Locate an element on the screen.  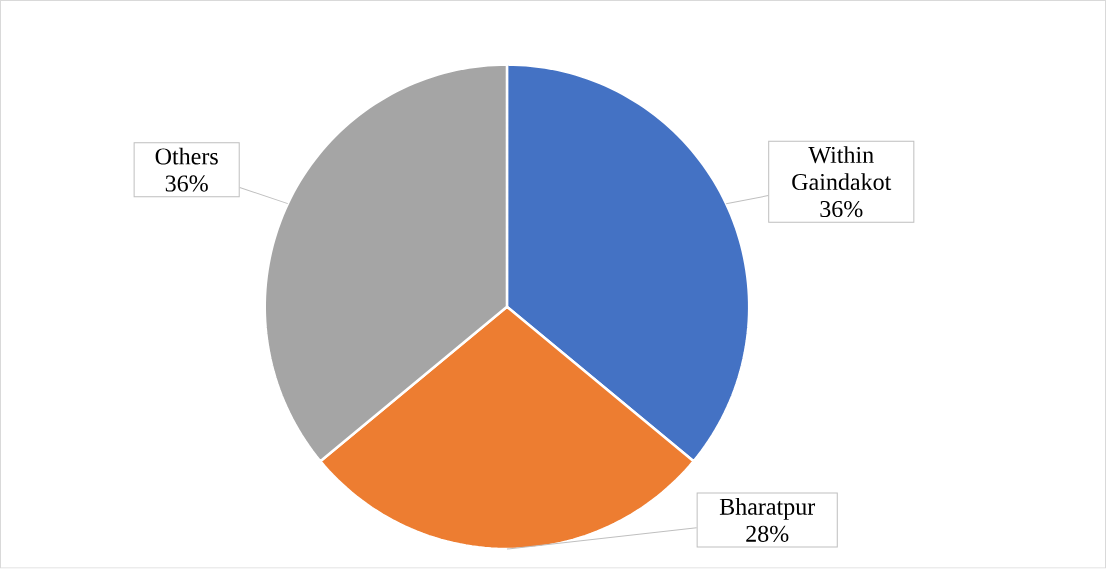
slice-label: Bharatpur is located at coordinates (767, 509).